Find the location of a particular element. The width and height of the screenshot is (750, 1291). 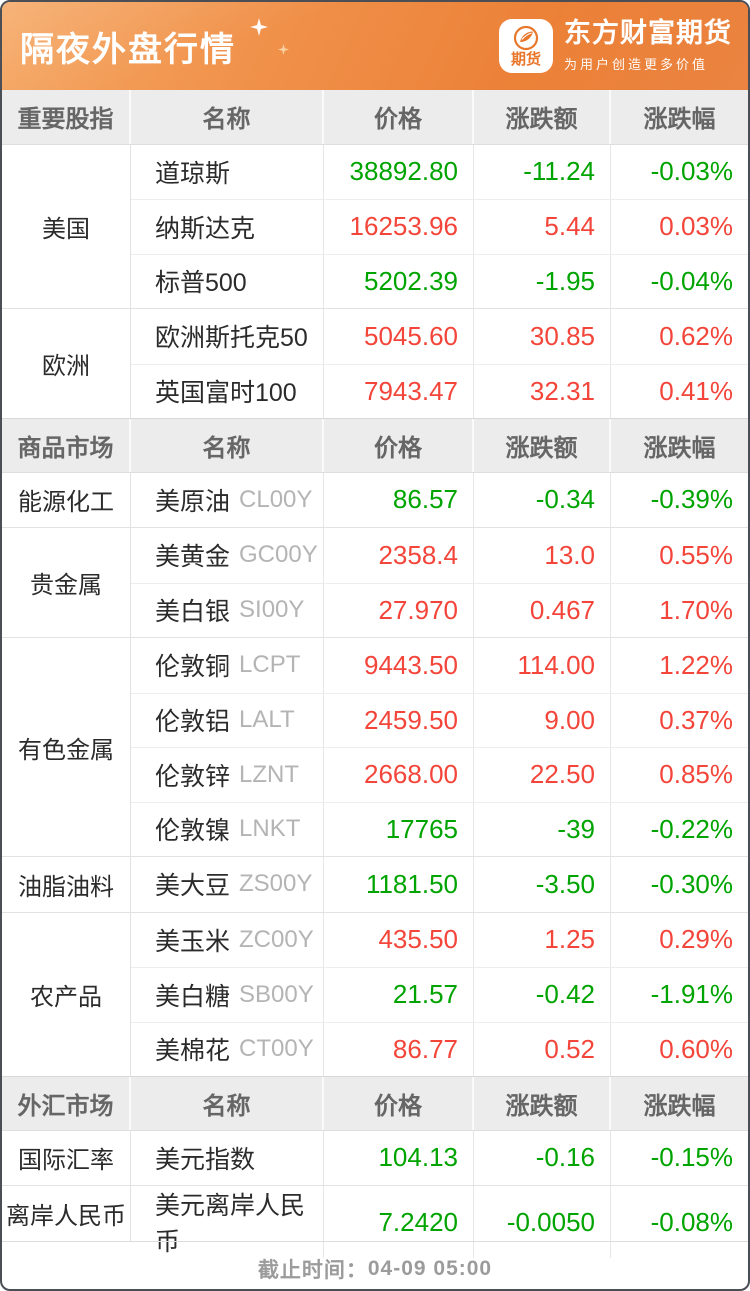

quote-price: 9443.50 is located at coordinates (399, 665).